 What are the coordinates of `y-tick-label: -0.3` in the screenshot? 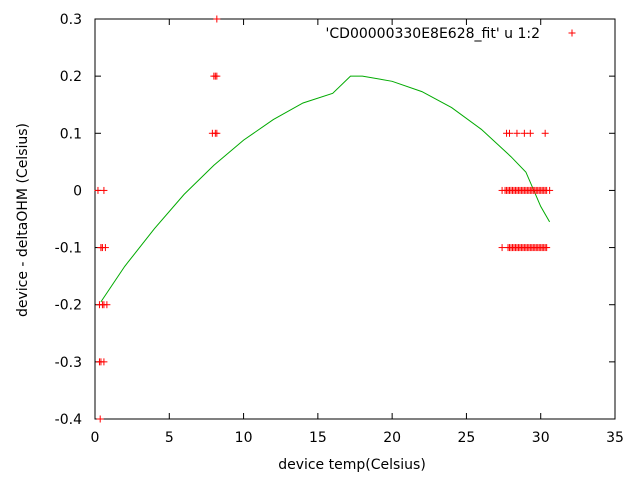 It's located at (68, 363).